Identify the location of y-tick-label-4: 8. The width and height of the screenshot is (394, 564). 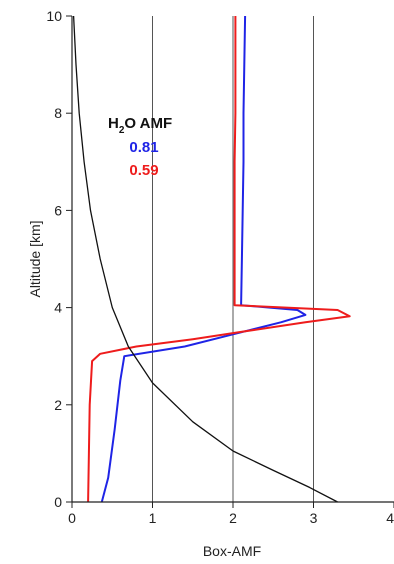
(58, 113).